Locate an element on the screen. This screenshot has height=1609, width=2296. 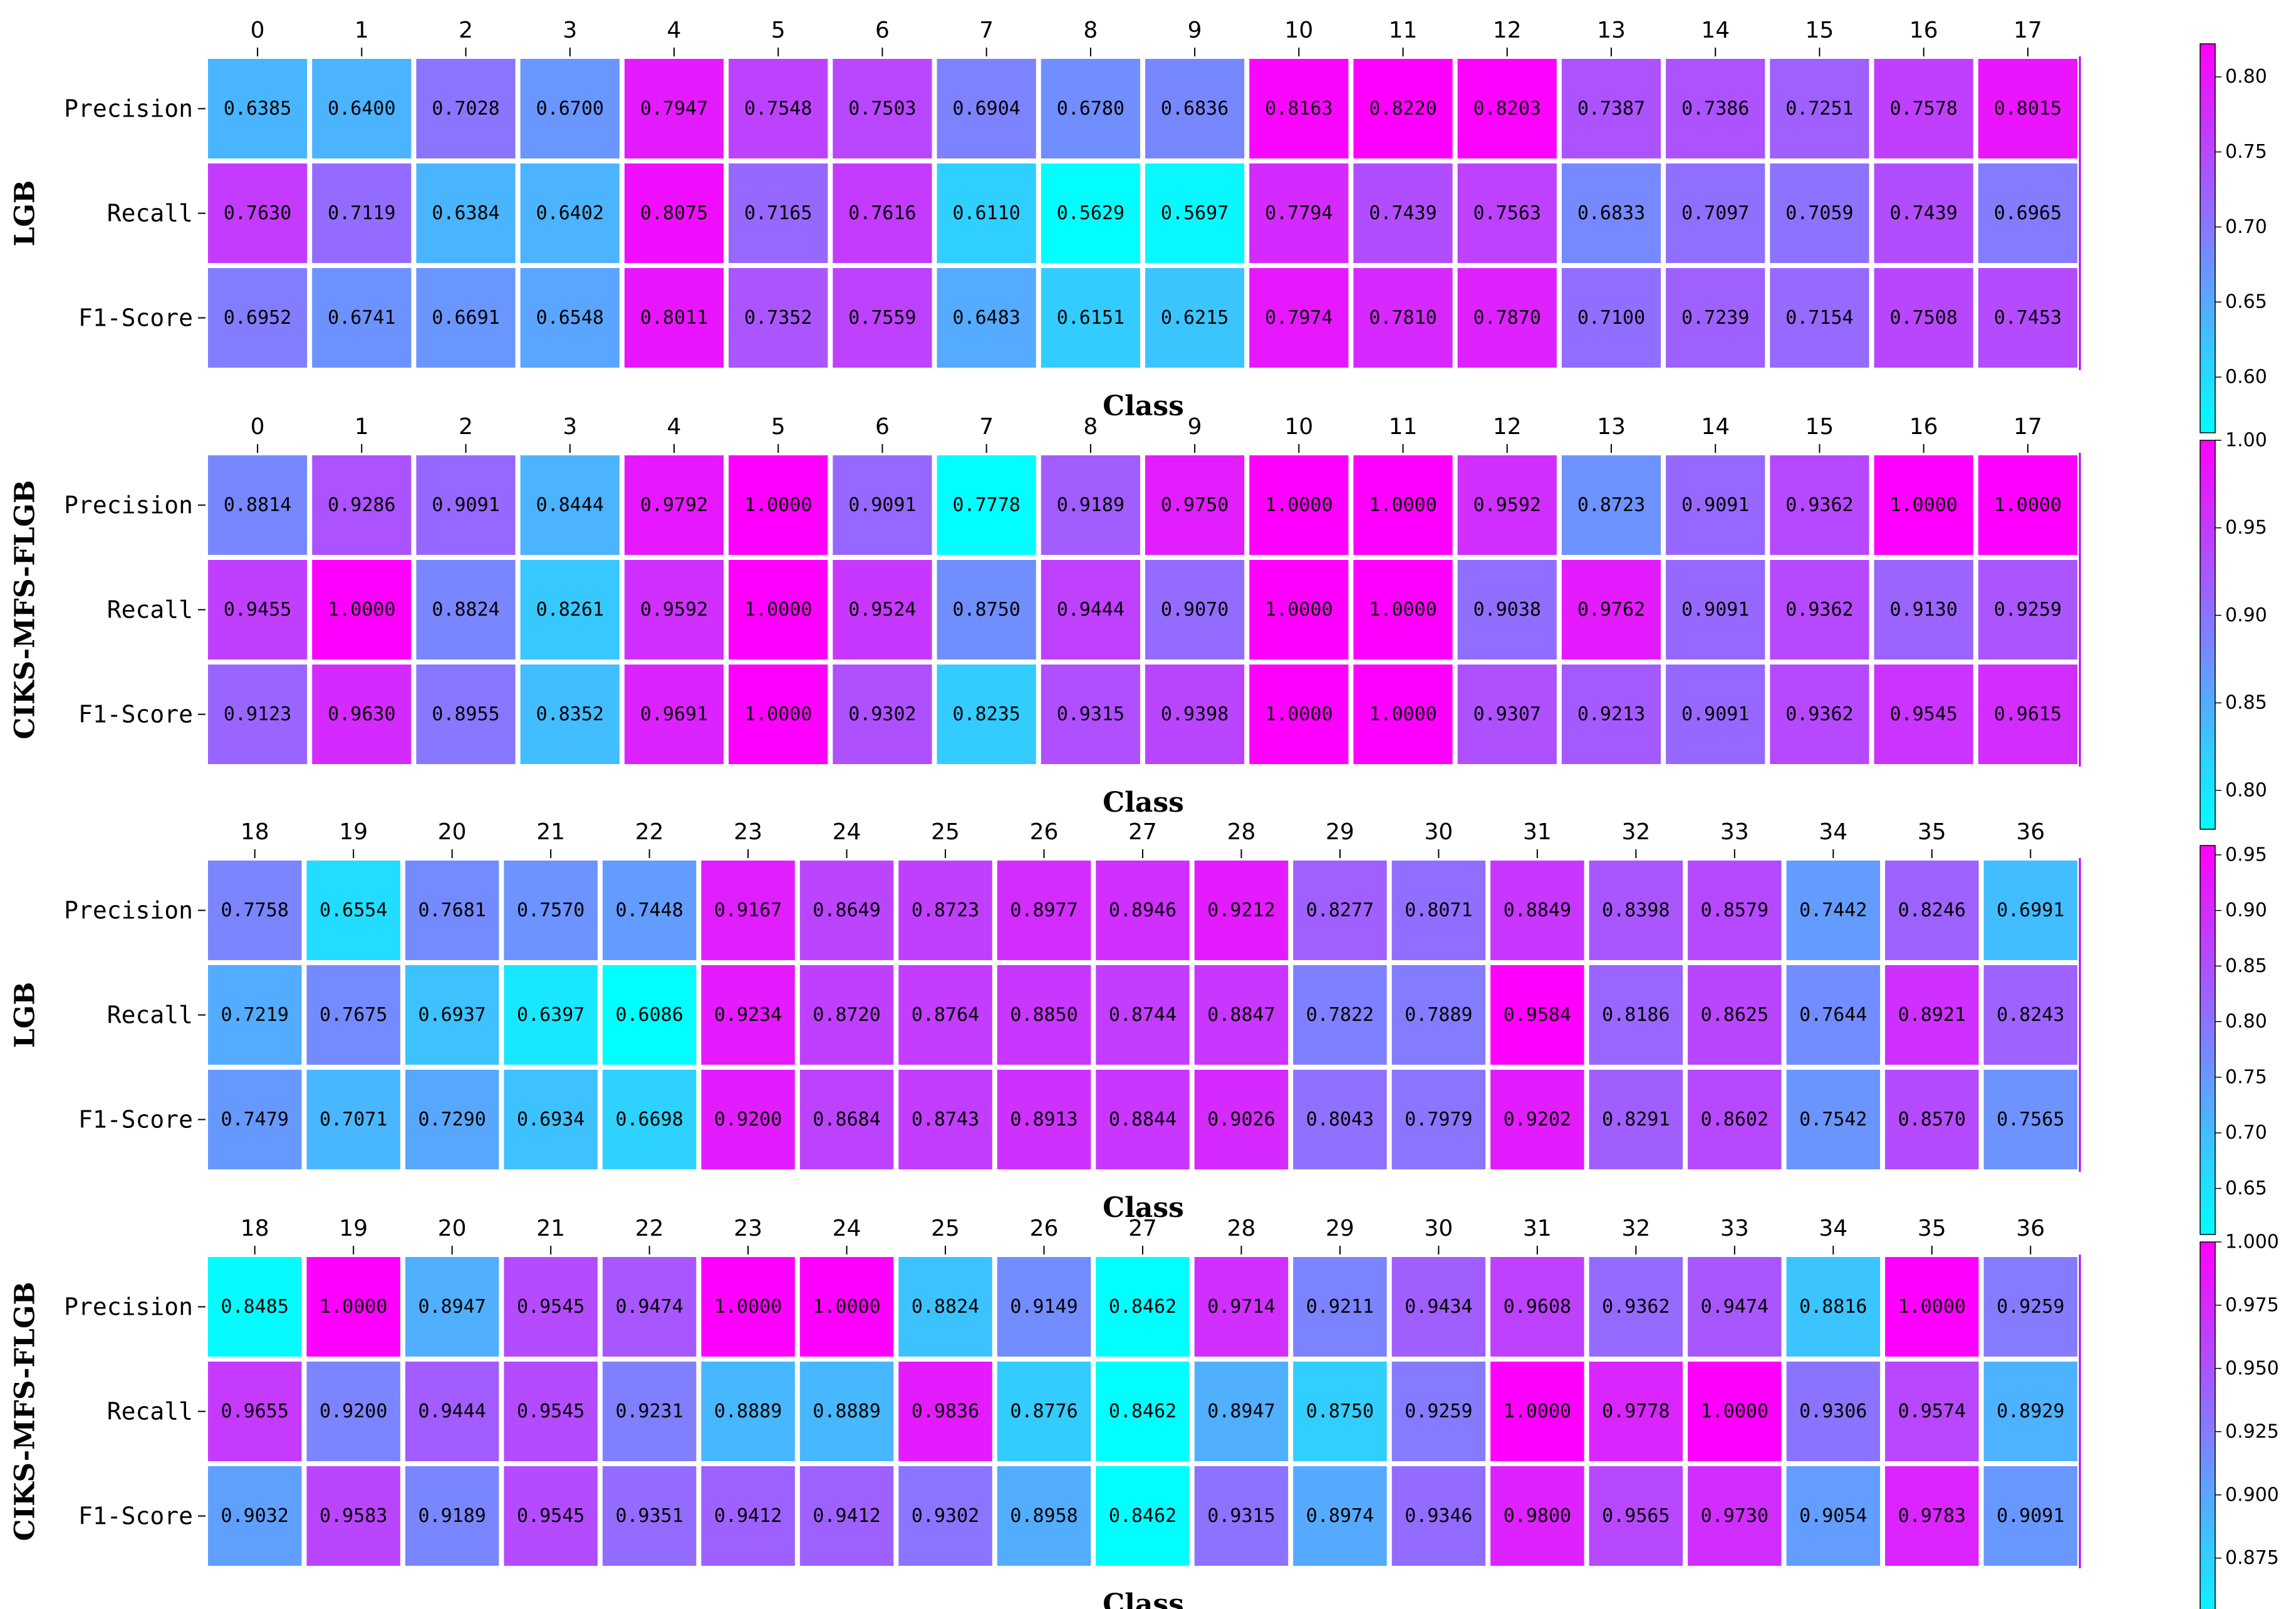
column-tick-label: 19 is located at coordinates (353, 1228).